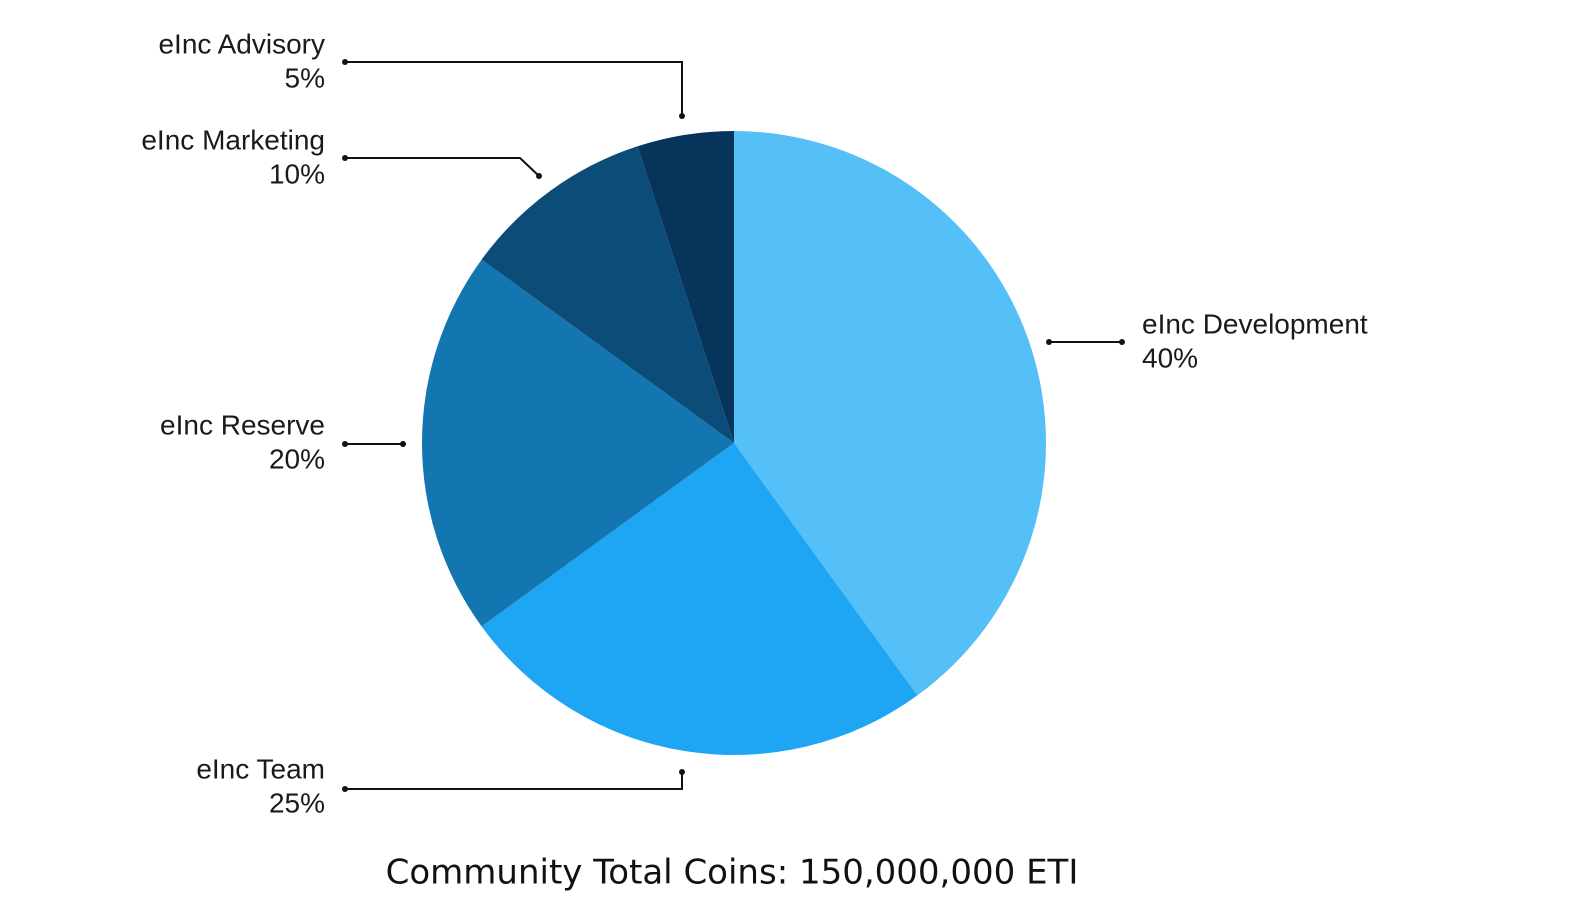  Describe the element at coordinates (297, 458) in the screenshot. I see `slice-value-label: 20%` at that location.